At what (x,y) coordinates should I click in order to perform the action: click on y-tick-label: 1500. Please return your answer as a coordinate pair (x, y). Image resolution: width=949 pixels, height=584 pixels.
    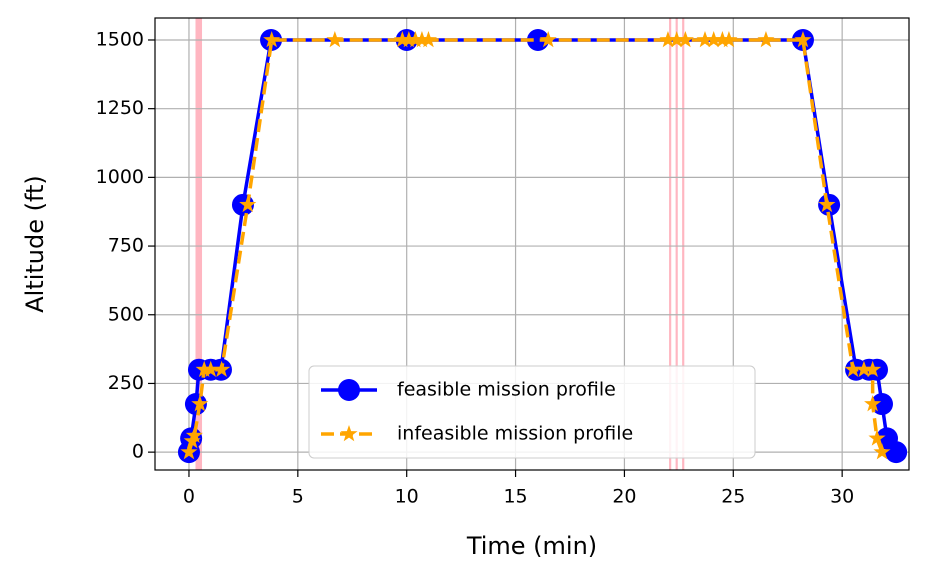
    Looking at the image, I should click on (120, 39).